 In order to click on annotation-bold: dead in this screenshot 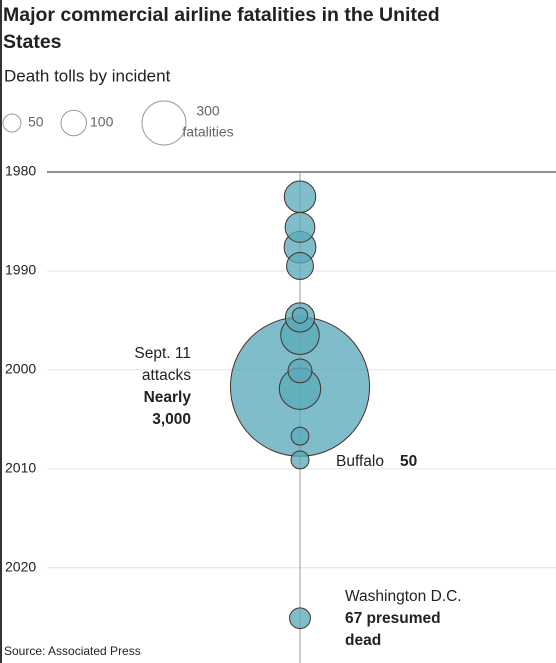, I will do `click(363, 640)`.